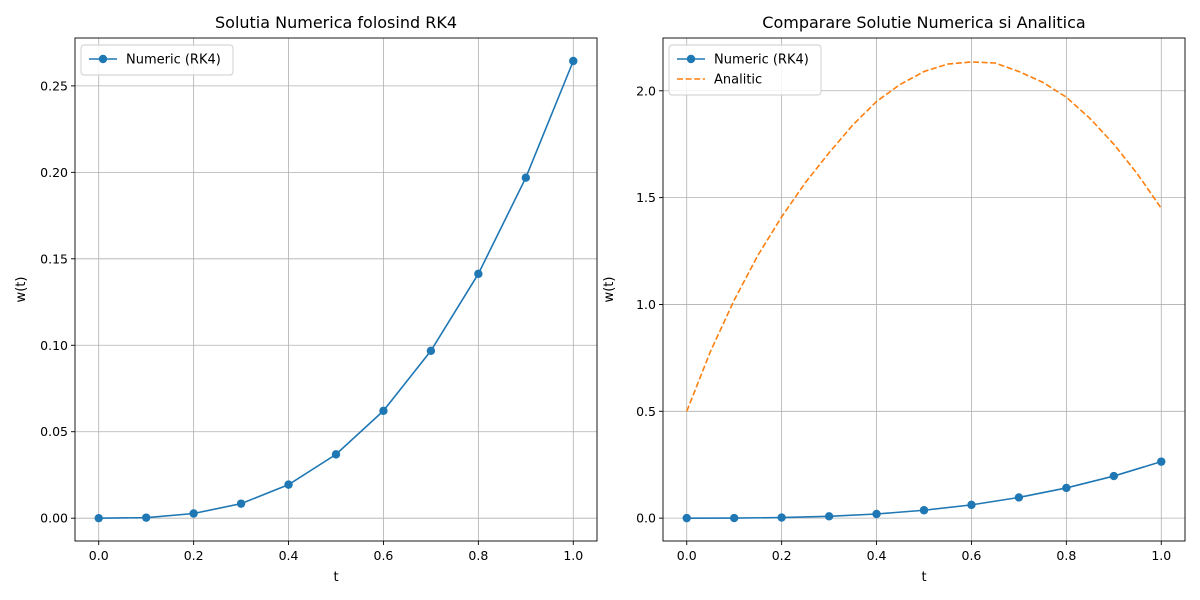  Describe the element at coordinates (646, 197) in the screenshot. I see `y-tick-label: 1.5` at that location.